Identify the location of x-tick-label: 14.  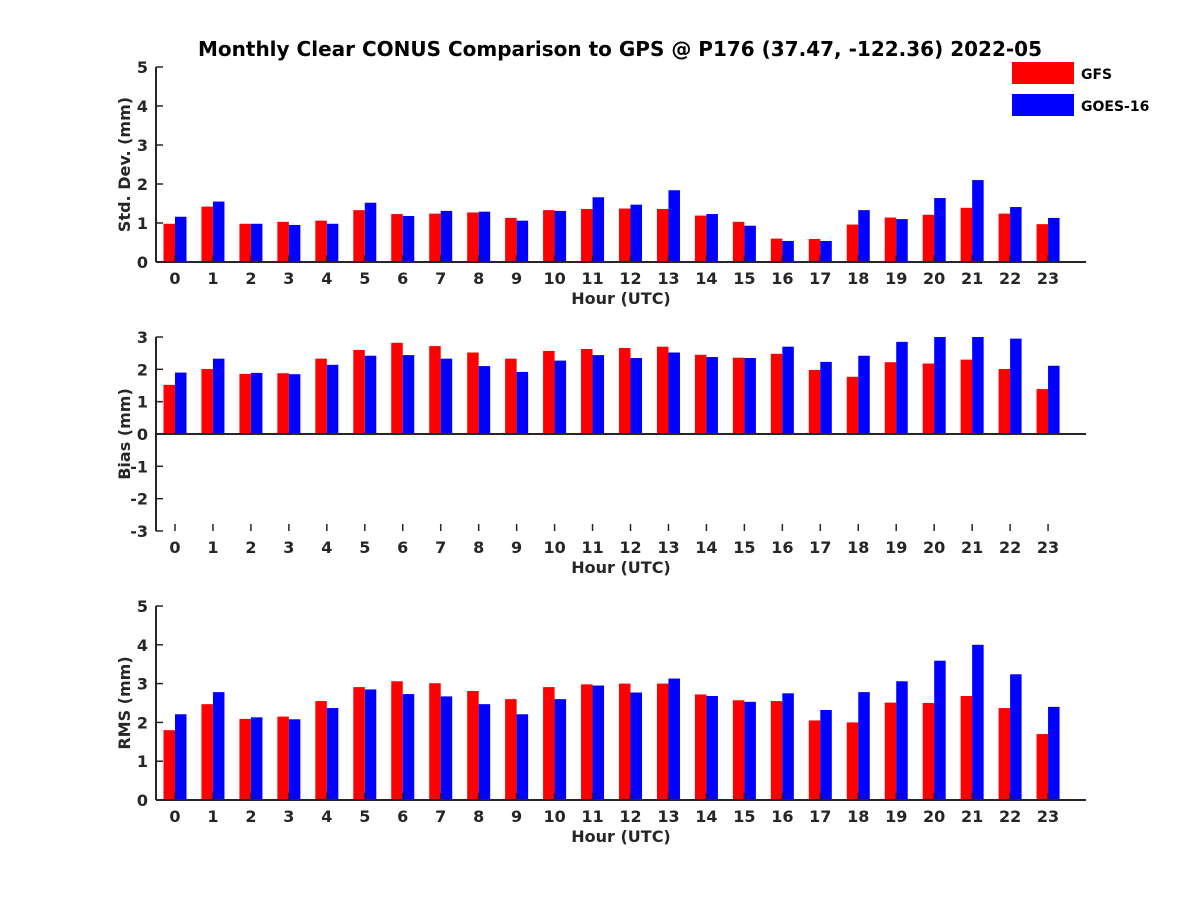
(706, 547).